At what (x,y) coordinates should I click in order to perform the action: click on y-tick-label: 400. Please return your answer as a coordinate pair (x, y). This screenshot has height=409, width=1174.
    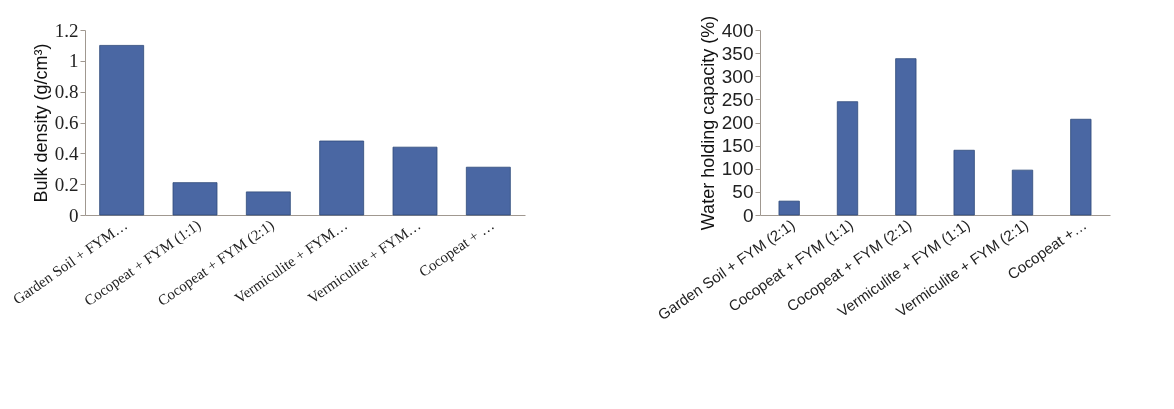
    Looking at the image, I should click on (737, 30).